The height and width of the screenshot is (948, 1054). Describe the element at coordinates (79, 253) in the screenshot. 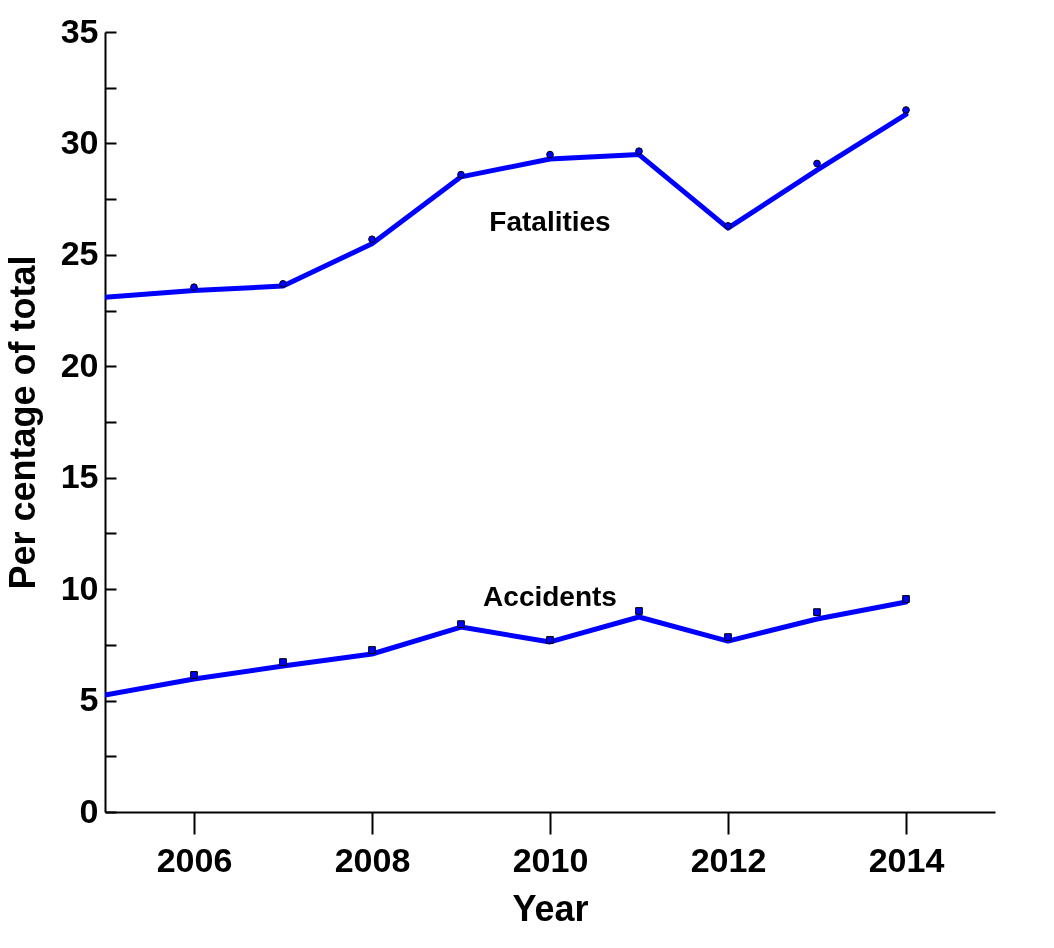

I see `y-tick-label: 25` at that location.